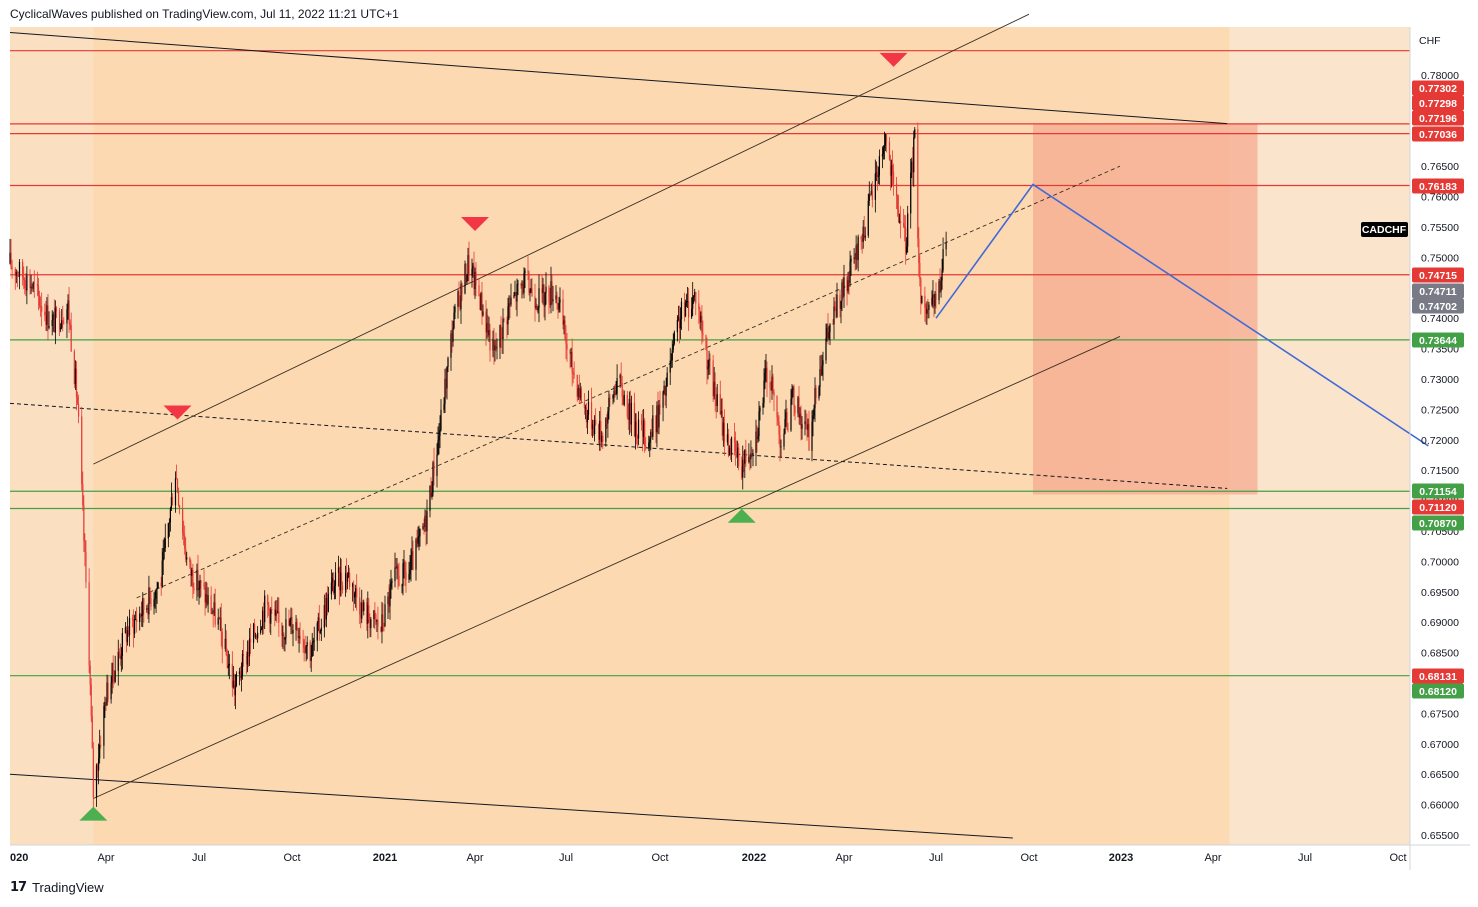  What do you see at coordinates (1440, 562) in the screenshot?
I see `y-tick-label: 0.70000` at bounding box center [1440, 562].